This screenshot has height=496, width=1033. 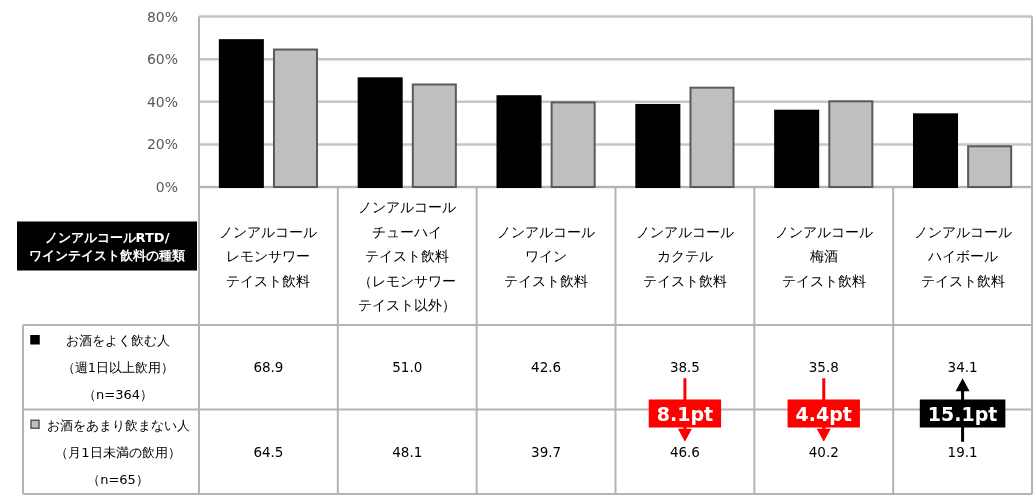 I want to click on y-tick-label: 20%, so click(x=162, y=144).